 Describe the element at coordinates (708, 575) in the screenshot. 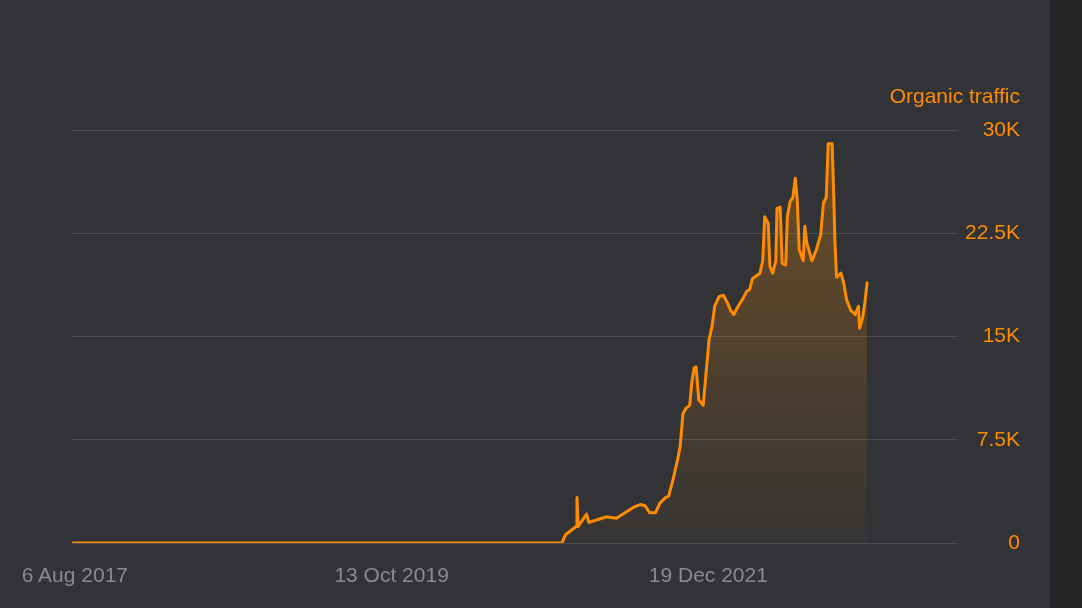

I see `x-tick-label: 19 Dec 2021` at that location.